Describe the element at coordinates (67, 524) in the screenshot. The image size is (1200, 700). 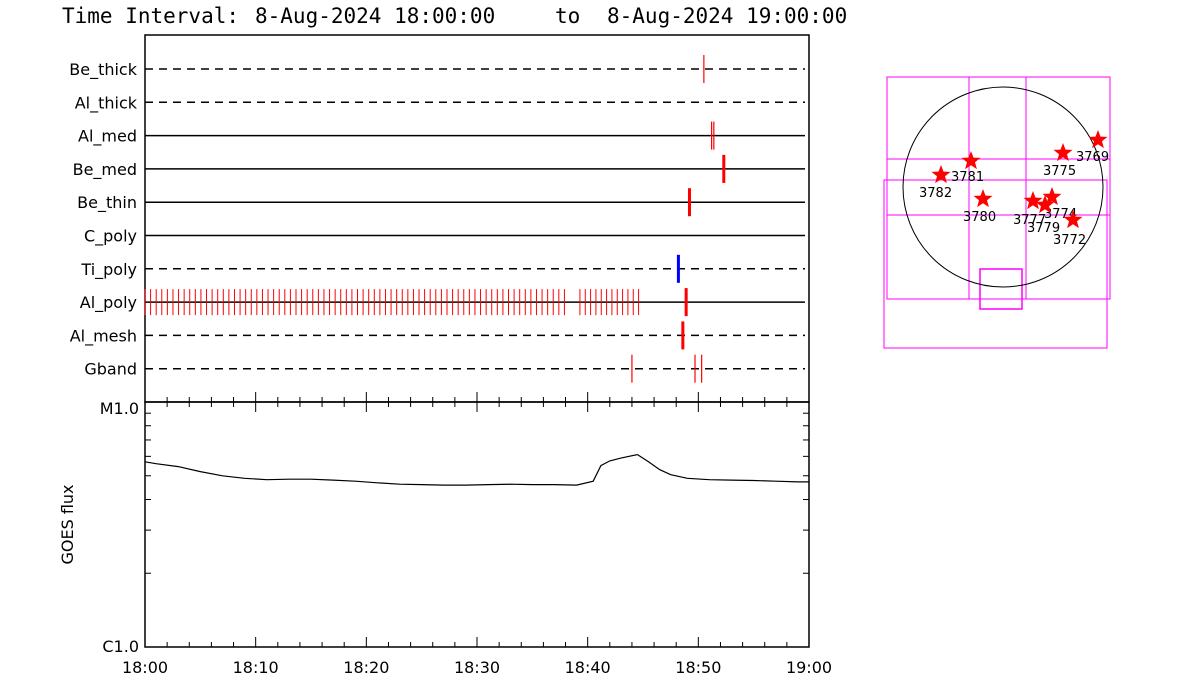
I see `y-axis-label: GOES flux` at that location.